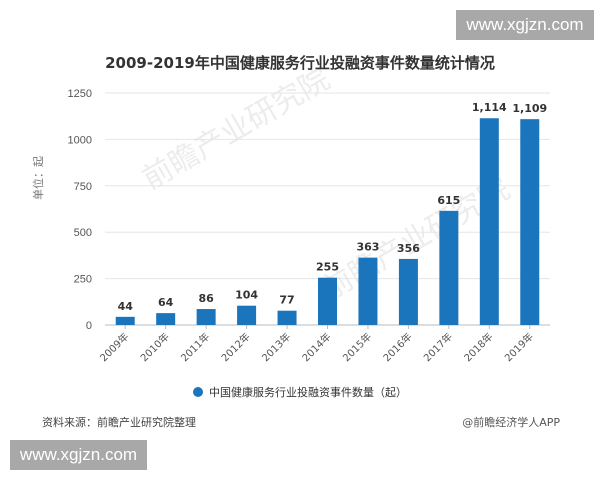 The height and width of the screenshot is (480, 600). I want to click on svg-text: 2017年, so click(438, 347).